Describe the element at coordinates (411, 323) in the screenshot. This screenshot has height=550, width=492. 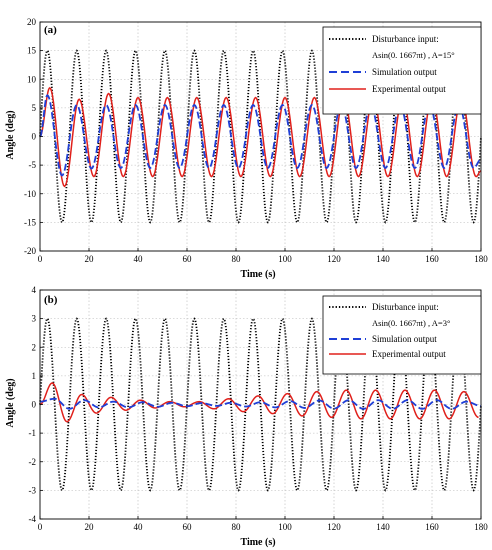
I see `panel-b-legend-disturbance-formula: Asin(0. 1667πt) , A=3°` at that location.